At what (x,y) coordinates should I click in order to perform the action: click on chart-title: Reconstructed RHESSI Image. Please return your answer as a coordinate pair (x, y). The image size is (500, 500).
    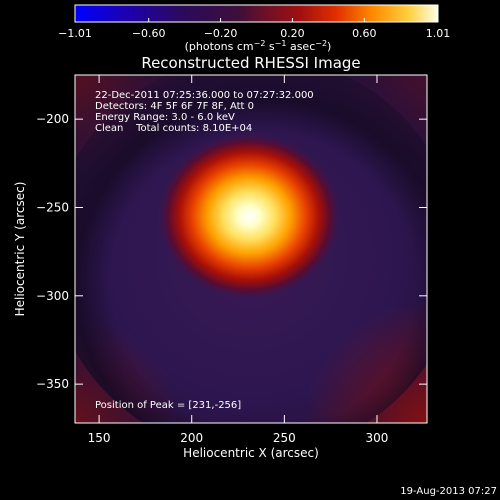
    Looking at the image, I should click on (250, 63).